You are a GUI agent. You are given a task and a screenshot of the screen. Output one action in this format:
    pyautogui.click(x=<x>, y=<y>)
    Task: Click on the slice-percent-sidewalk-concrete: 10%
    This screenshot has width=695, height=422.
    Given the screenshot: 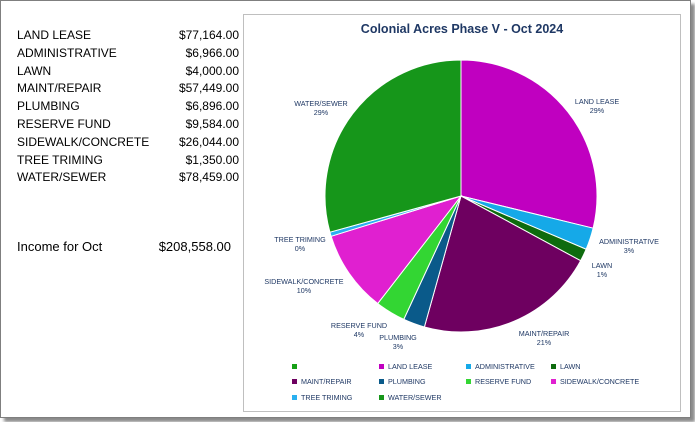 What is the action you would take?
    pyautogui.click(x=304, y=290)
    